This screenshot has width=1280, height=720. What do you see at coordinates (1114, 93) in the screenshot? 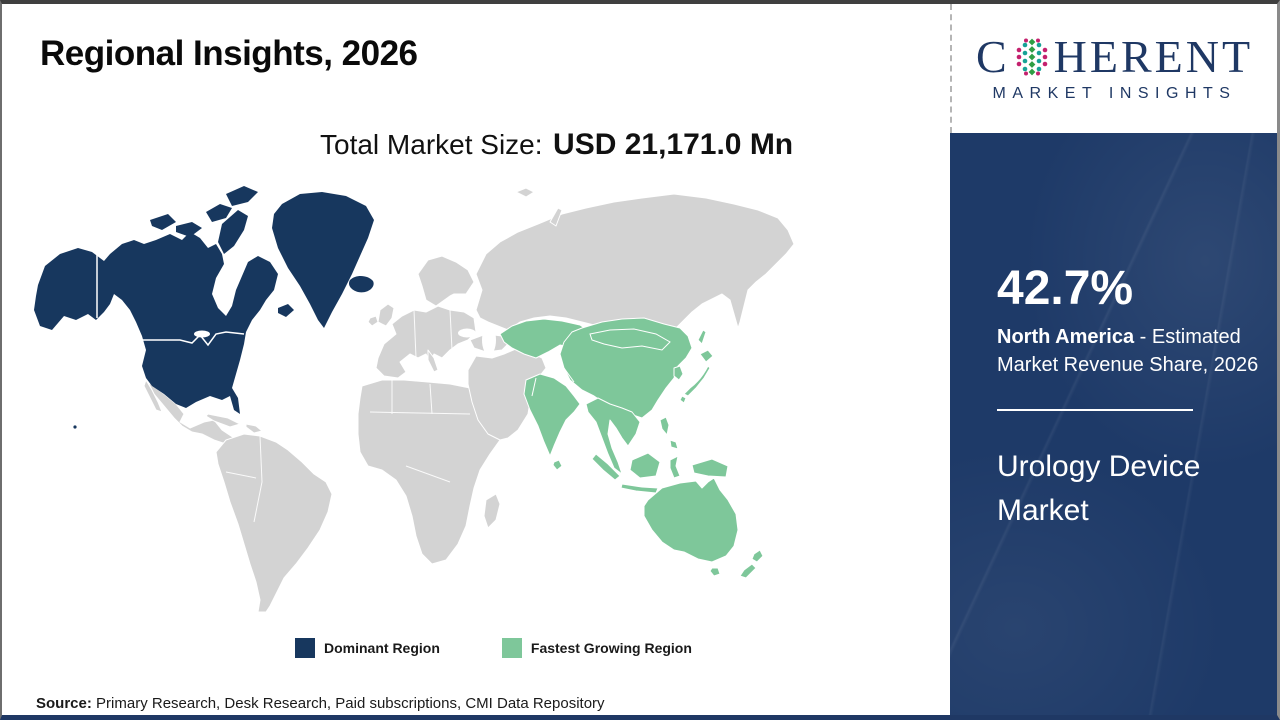
I see `logo-tagline: MARKET INSIGHTS` at bounding box center [1114, 93].